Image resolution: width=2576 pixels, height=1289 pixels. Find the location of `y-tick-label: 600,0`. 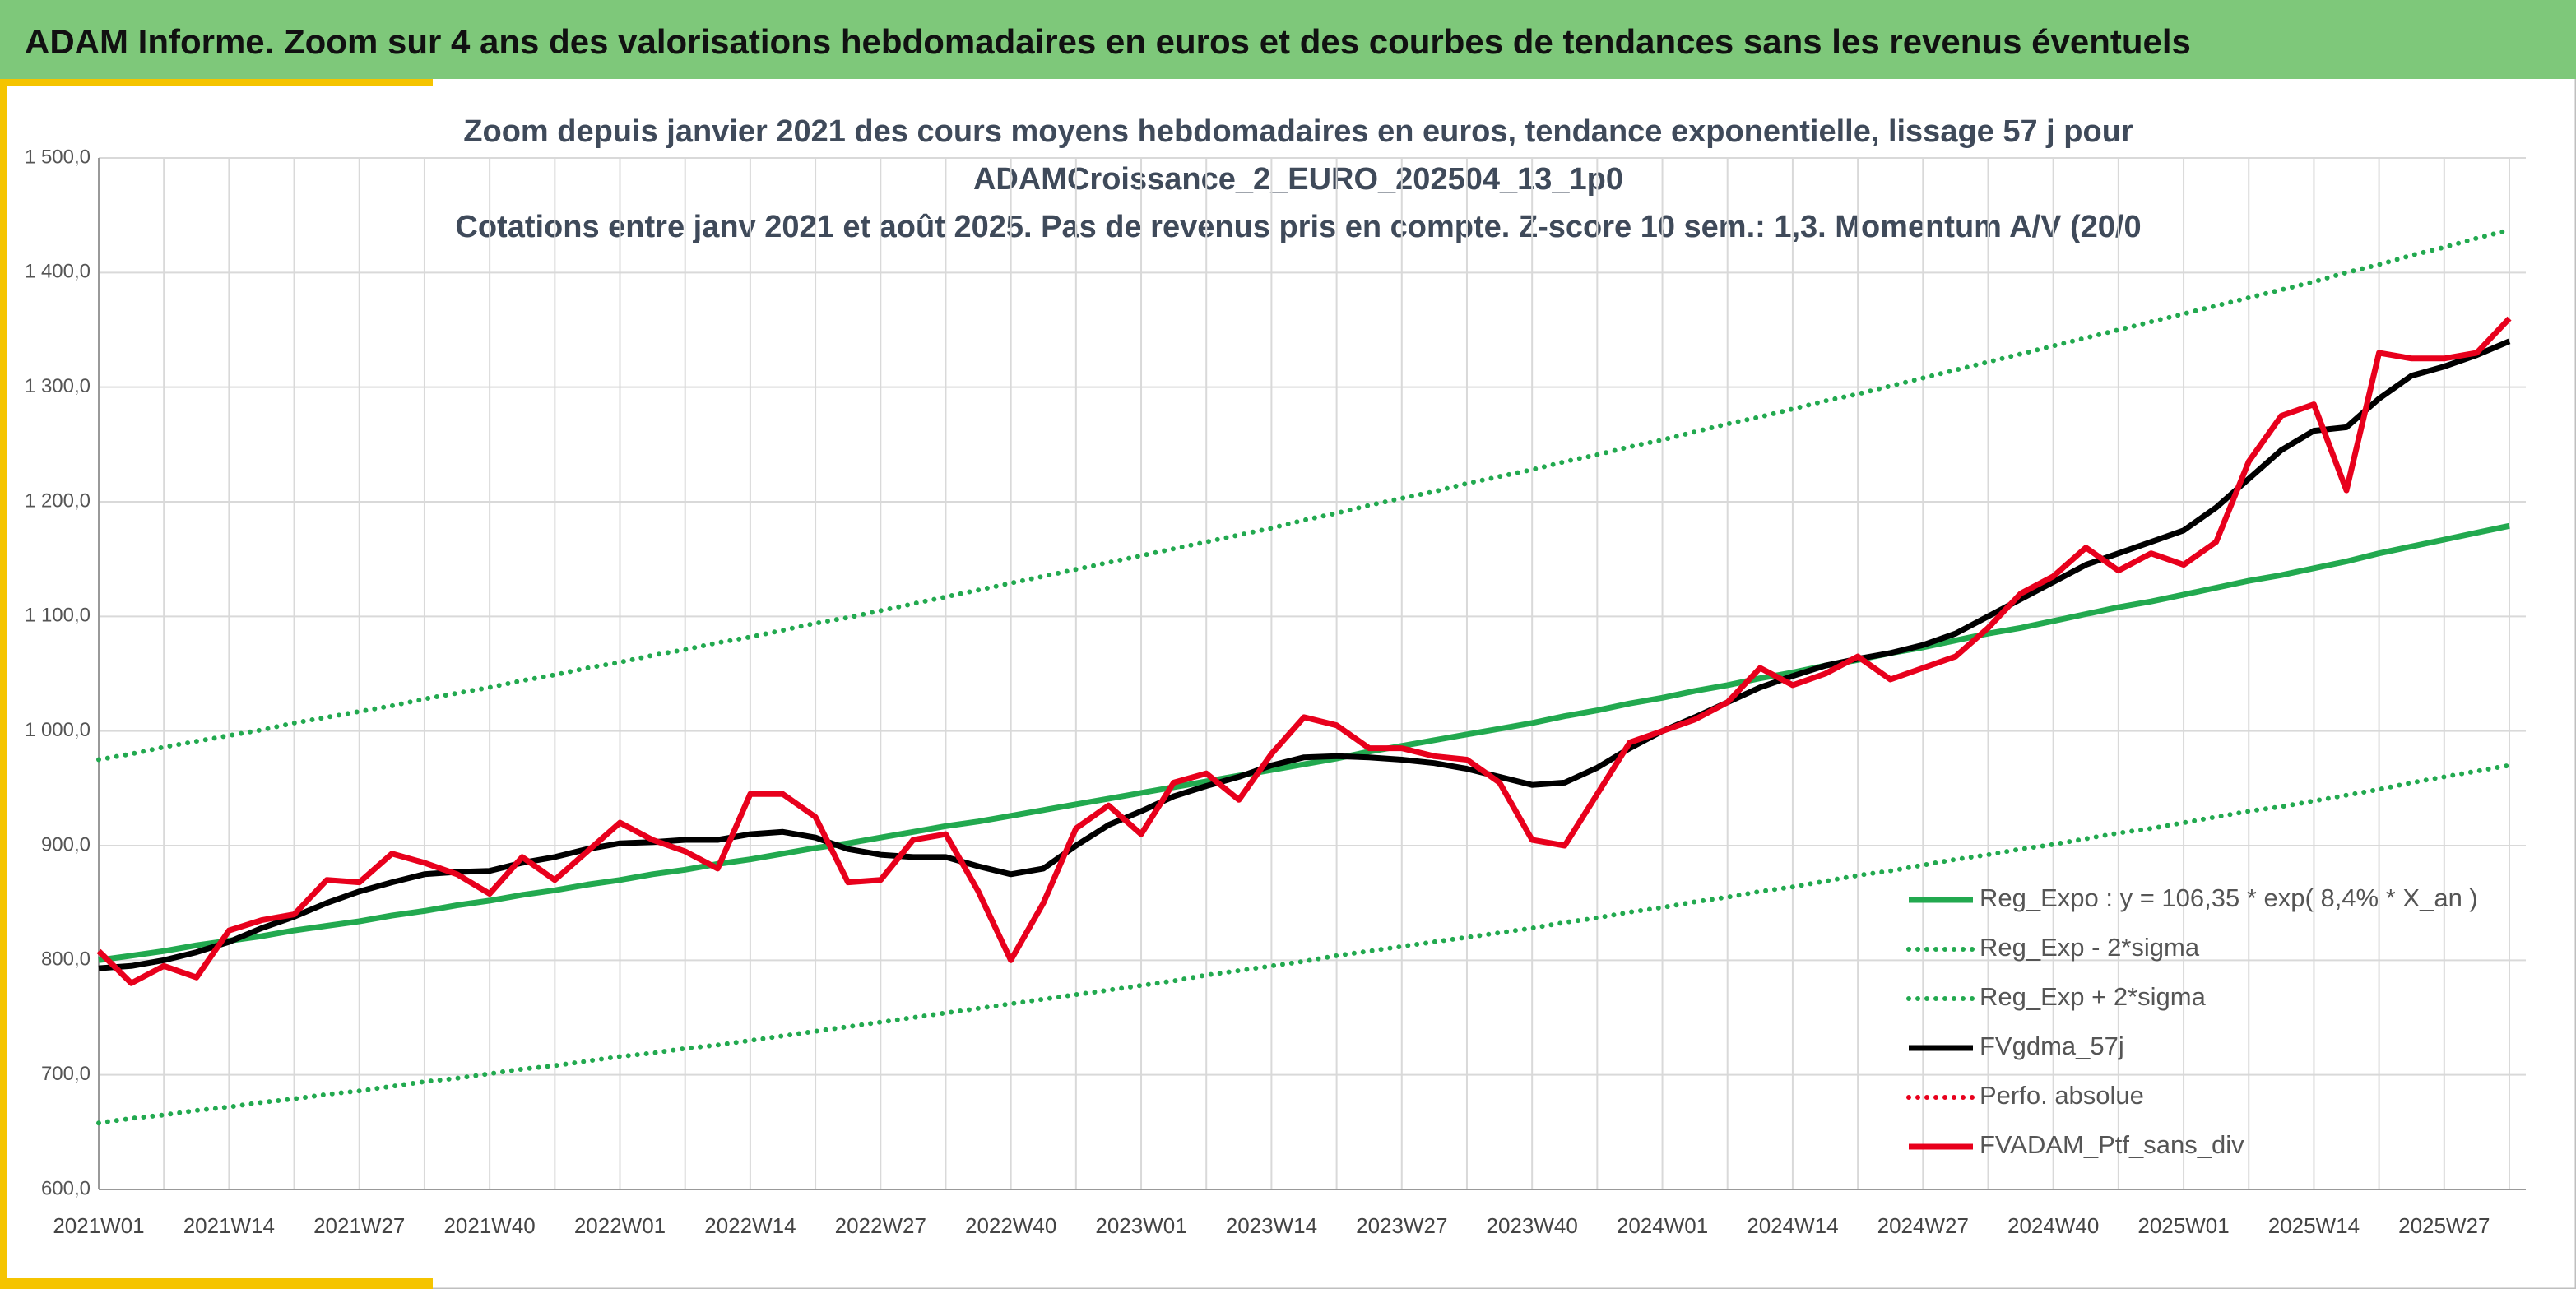

y-tick-label: 600,0 is located at coordinates (66, 1188).